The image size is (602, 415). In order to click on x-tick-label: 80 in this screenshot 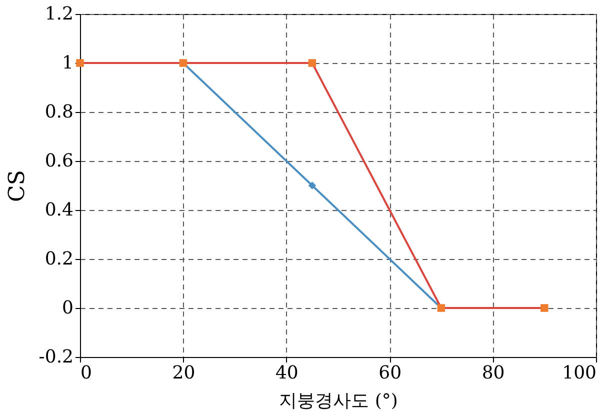, I will do `click(493, 373)`.